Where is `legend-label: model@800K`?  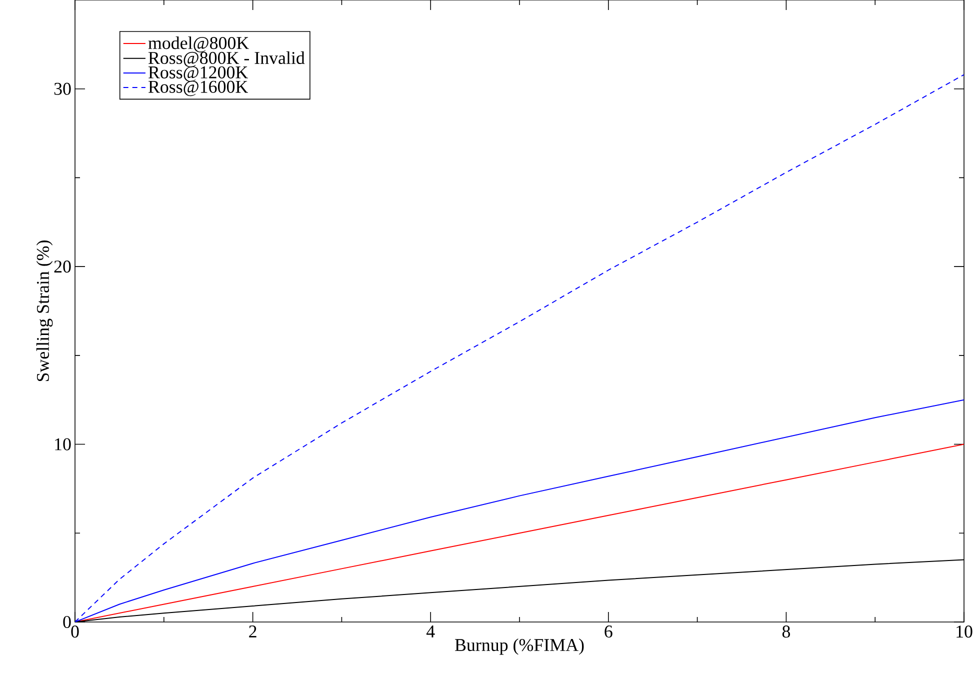 legend-label: model@800K is located at coordinates (198, 44).